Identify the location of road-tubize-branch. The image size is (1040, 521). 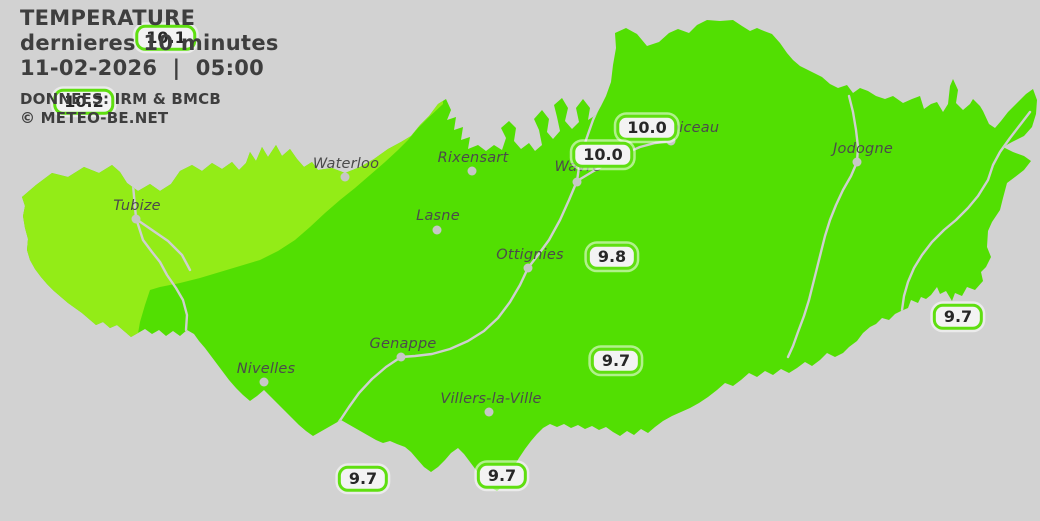
(163, 244).